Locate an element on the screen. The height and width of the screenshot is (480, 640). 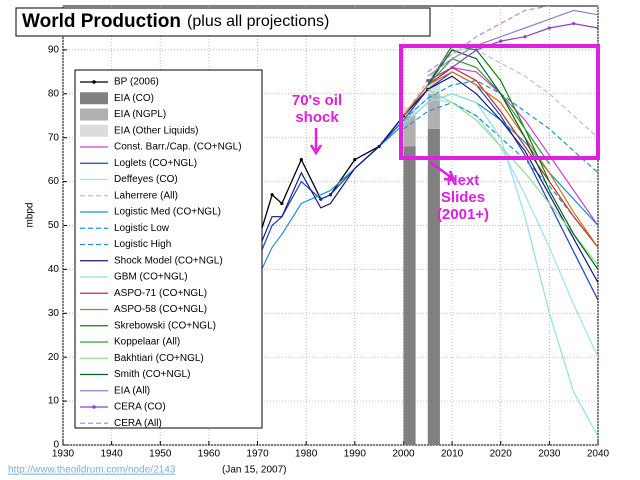
legend-label: Logistic Med (CO+NGL) is located at coordinates (167, 212).